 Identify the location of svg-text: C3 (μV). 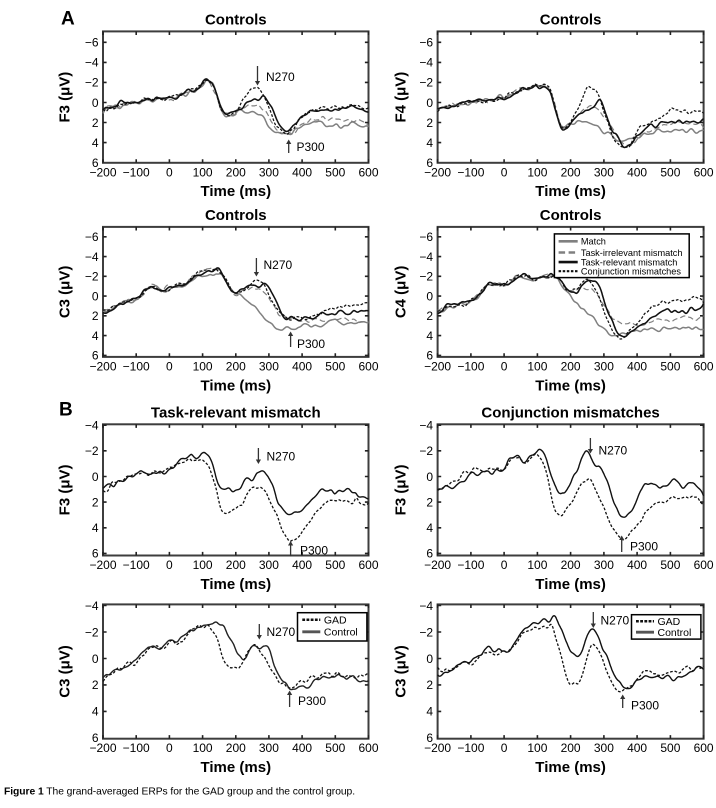
(65, 671).